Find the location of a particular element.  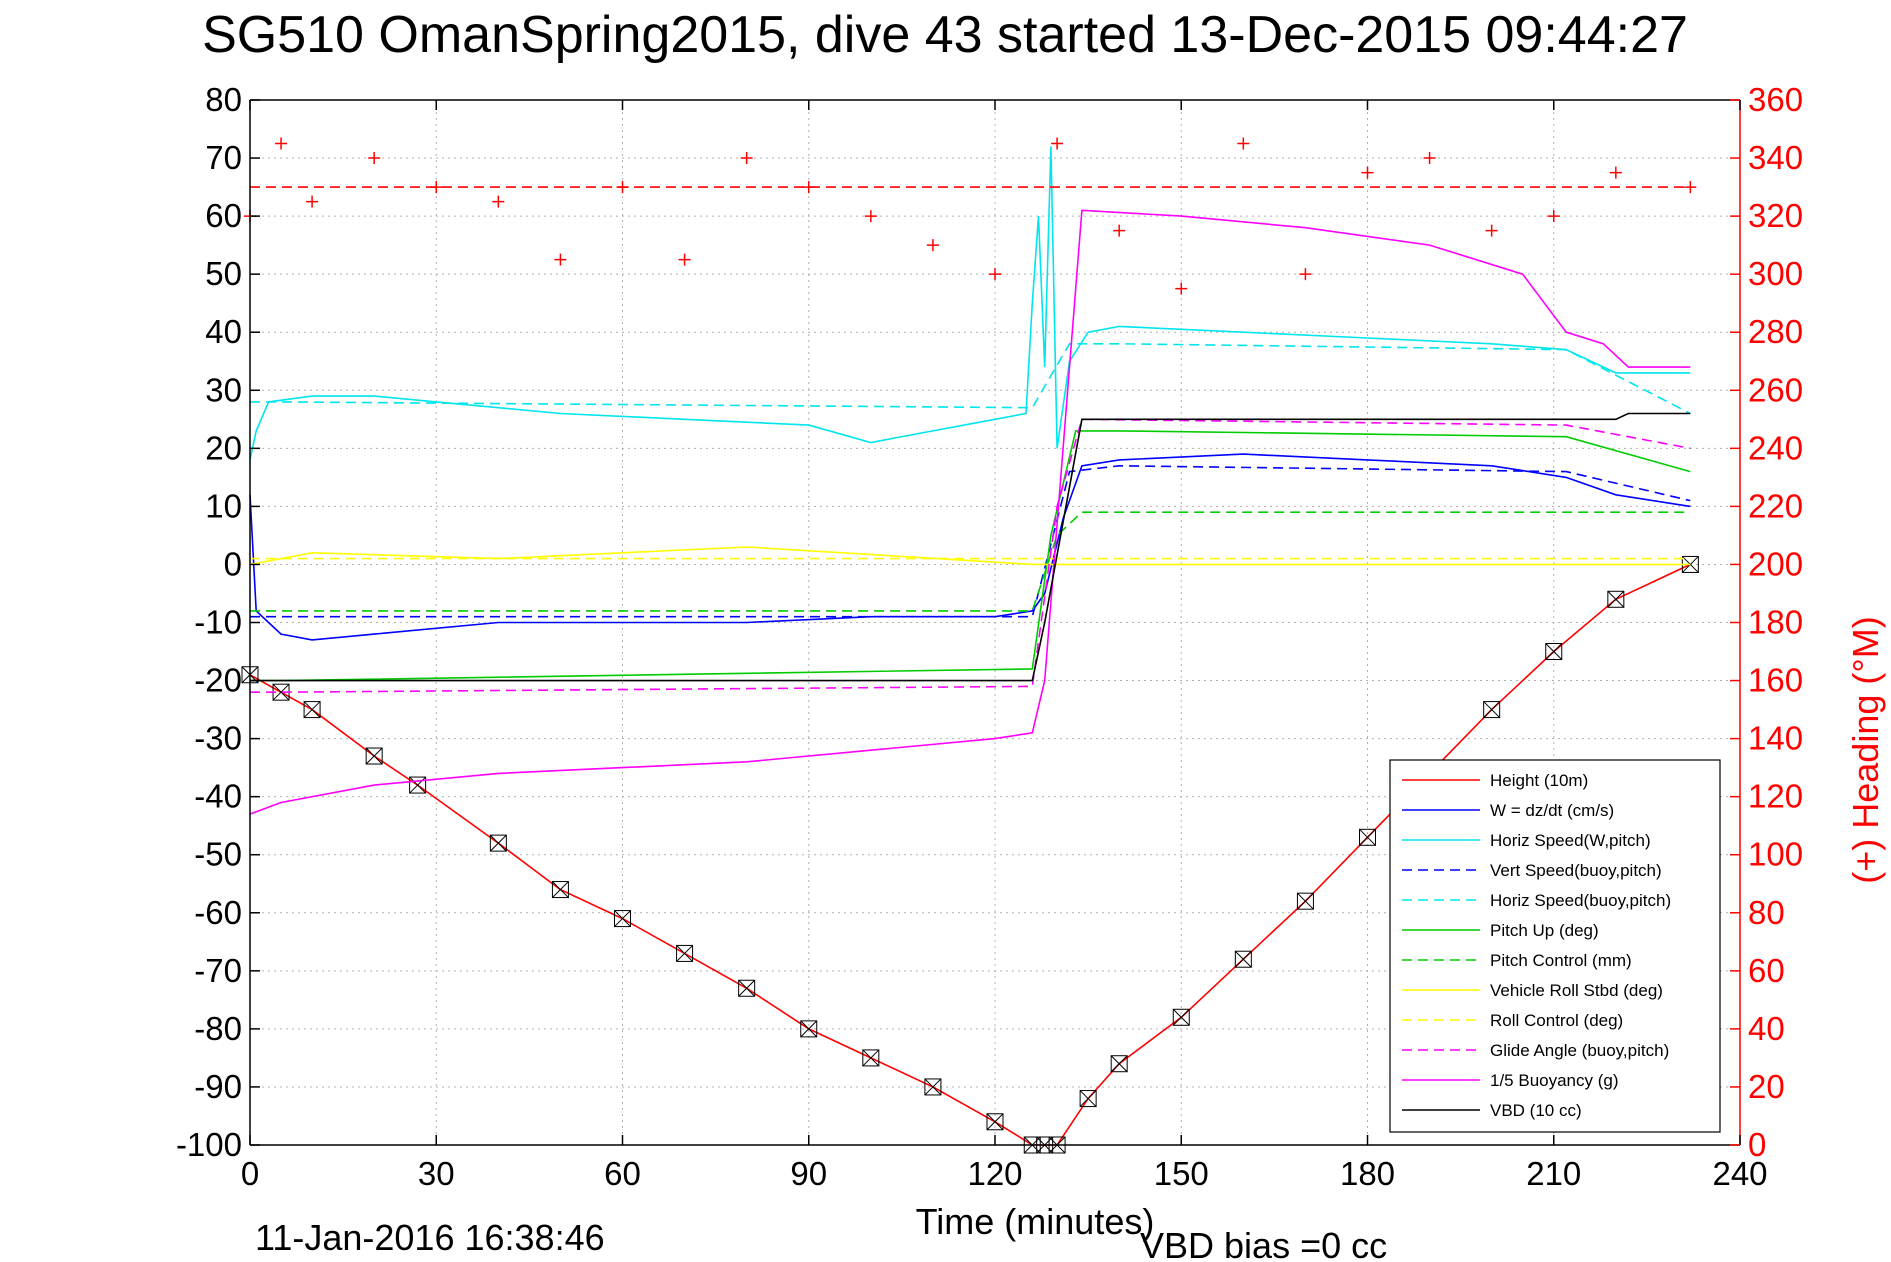

legend-entry: Vehicle Roll Stbd (deg) is located at coordinates (1576, 990).